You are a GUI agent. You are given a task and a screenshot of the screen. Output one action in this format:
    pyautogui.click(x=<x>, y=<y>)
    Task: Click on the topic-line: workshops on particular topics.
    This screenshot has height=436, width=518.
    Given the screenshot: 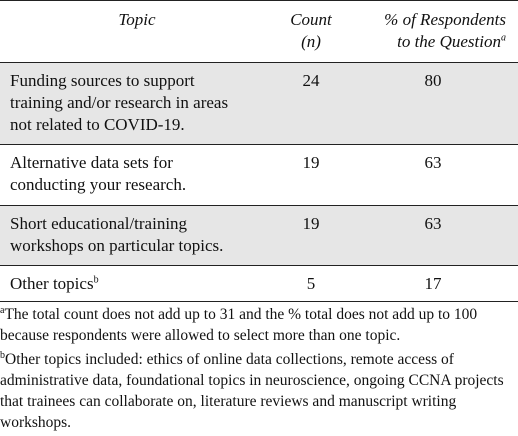 What is the action you would take?
    pyautogui.click(x=117, y=245)
    